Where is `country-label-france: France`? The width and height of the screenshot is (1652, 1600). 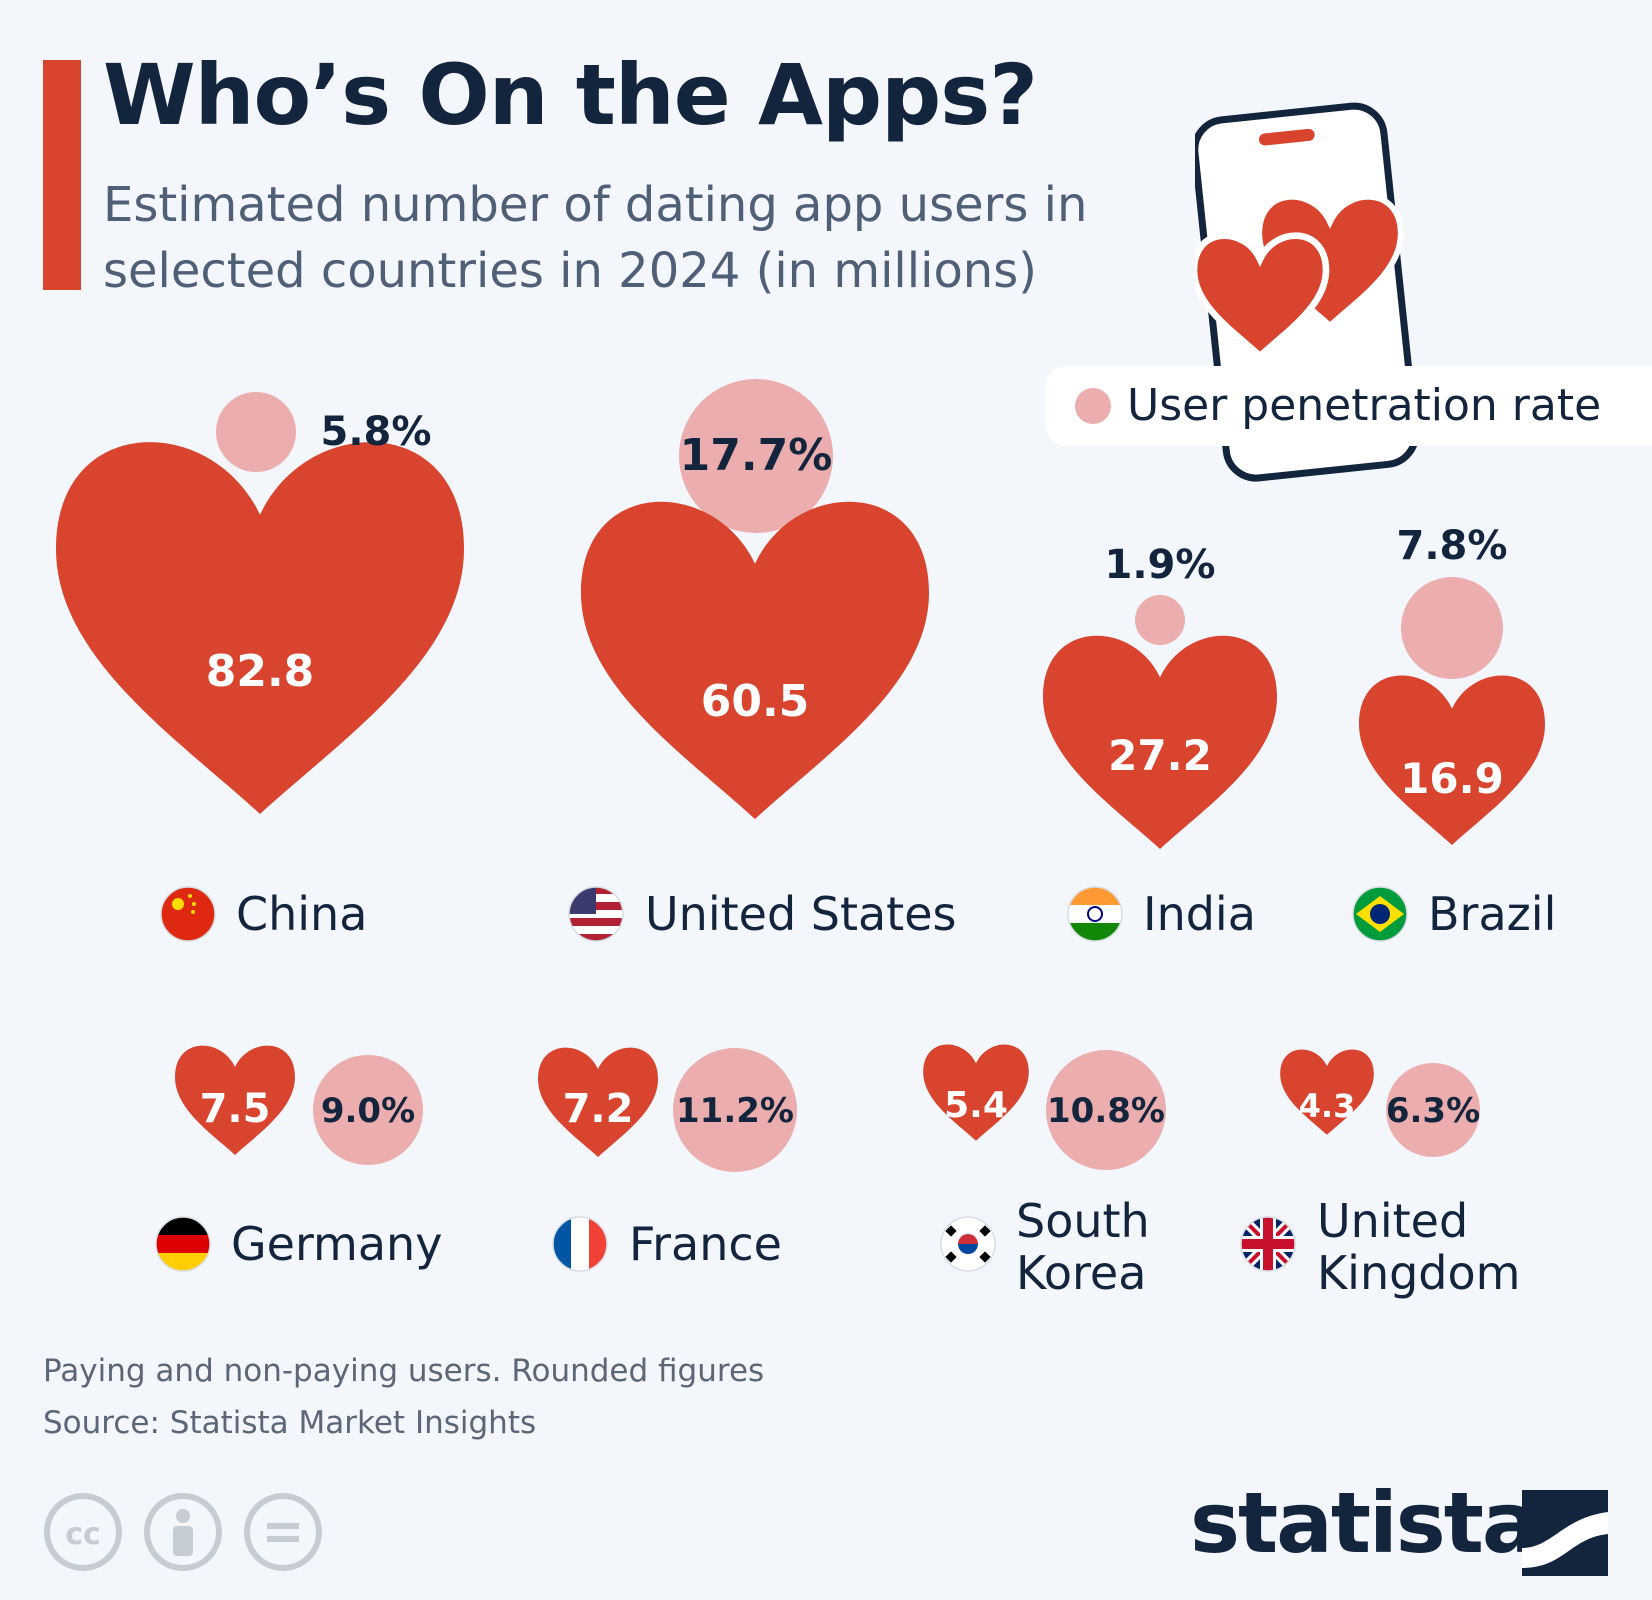
country-label-france: France is located at coordinates (705, 1244).